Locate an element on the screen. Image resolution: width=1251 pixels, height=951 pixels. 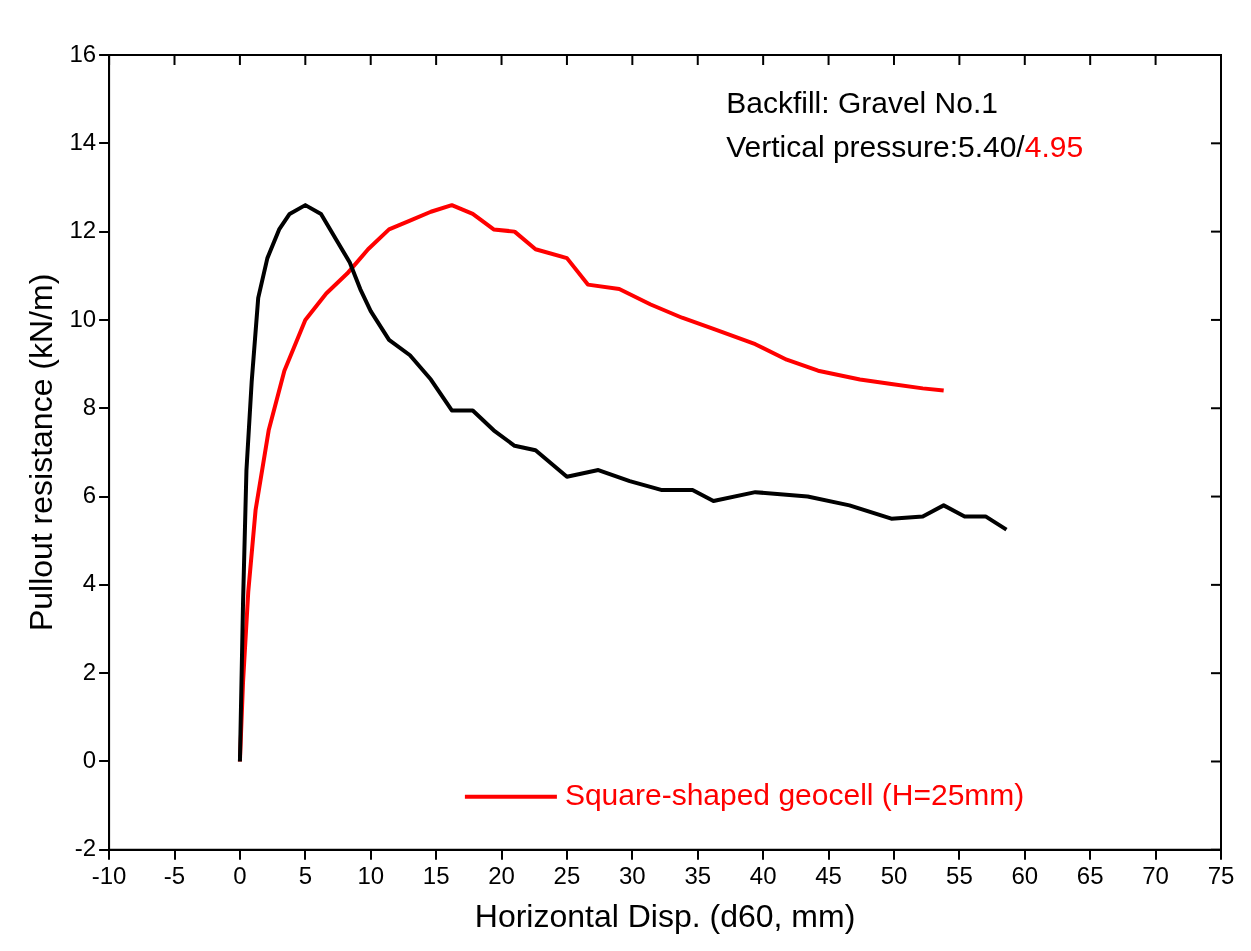
x-tick-label: 15 is located at coordinates (436, 875).